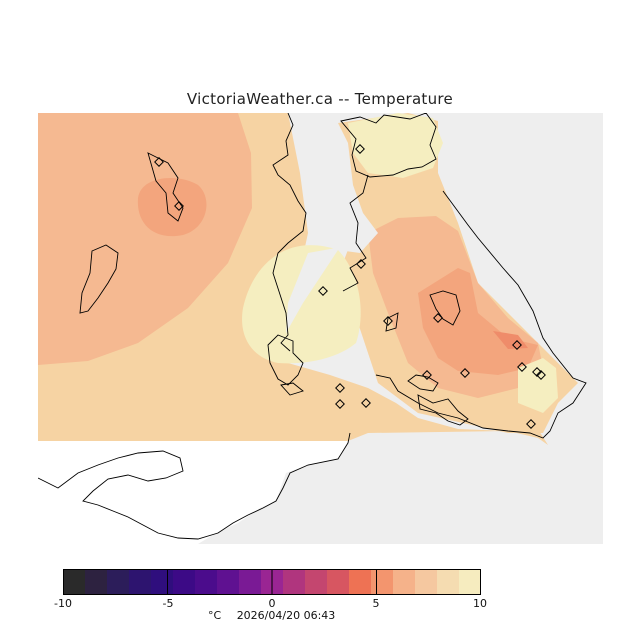 The height and width of the screenshot is (640, 640). What do you see at coordinates (376, 603) in the screenshot?
I see `colorbar-tick: 5` at bounding box center [376, 603].